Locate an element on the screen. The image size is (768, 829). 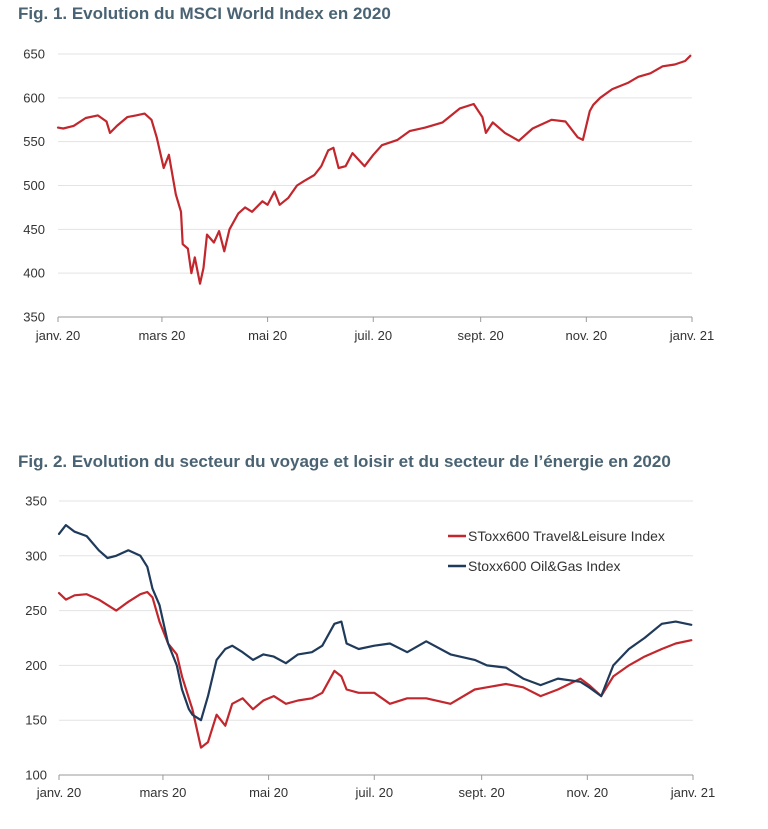
legend-label: SToxx600 Travel&Leisure Index is located at coordinates (566, 536).